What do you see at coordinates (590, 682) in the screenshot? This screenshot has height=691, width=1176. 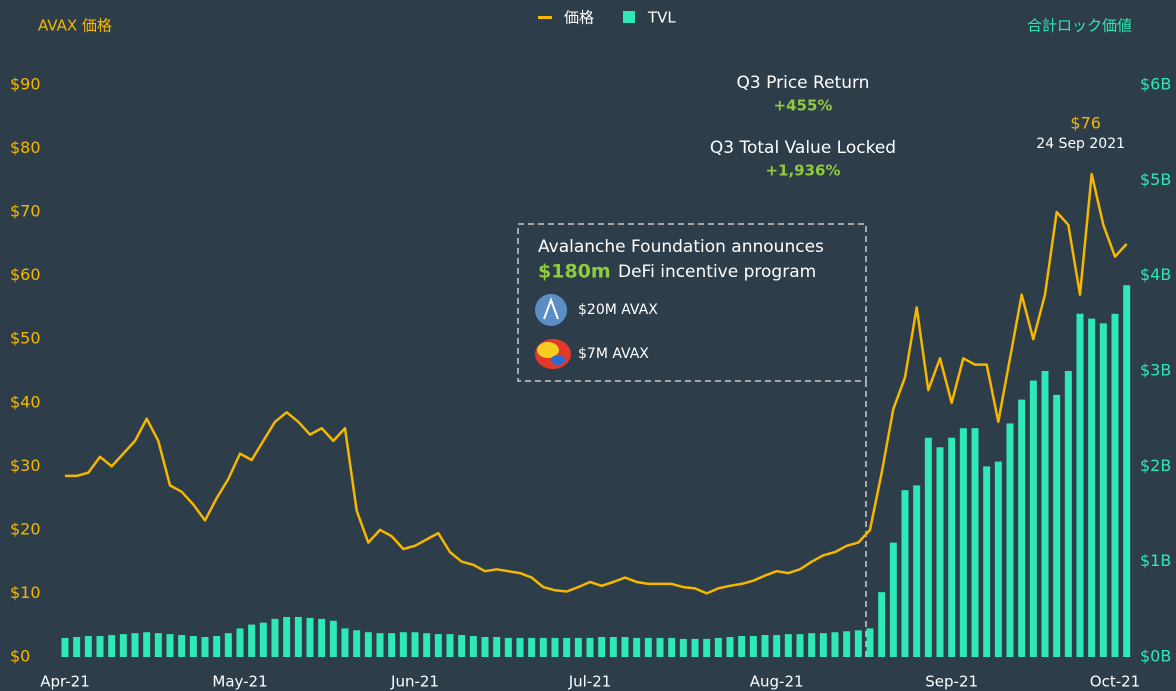 I see `x-tick-label: Jul-21` at bounding box center [590, 682].